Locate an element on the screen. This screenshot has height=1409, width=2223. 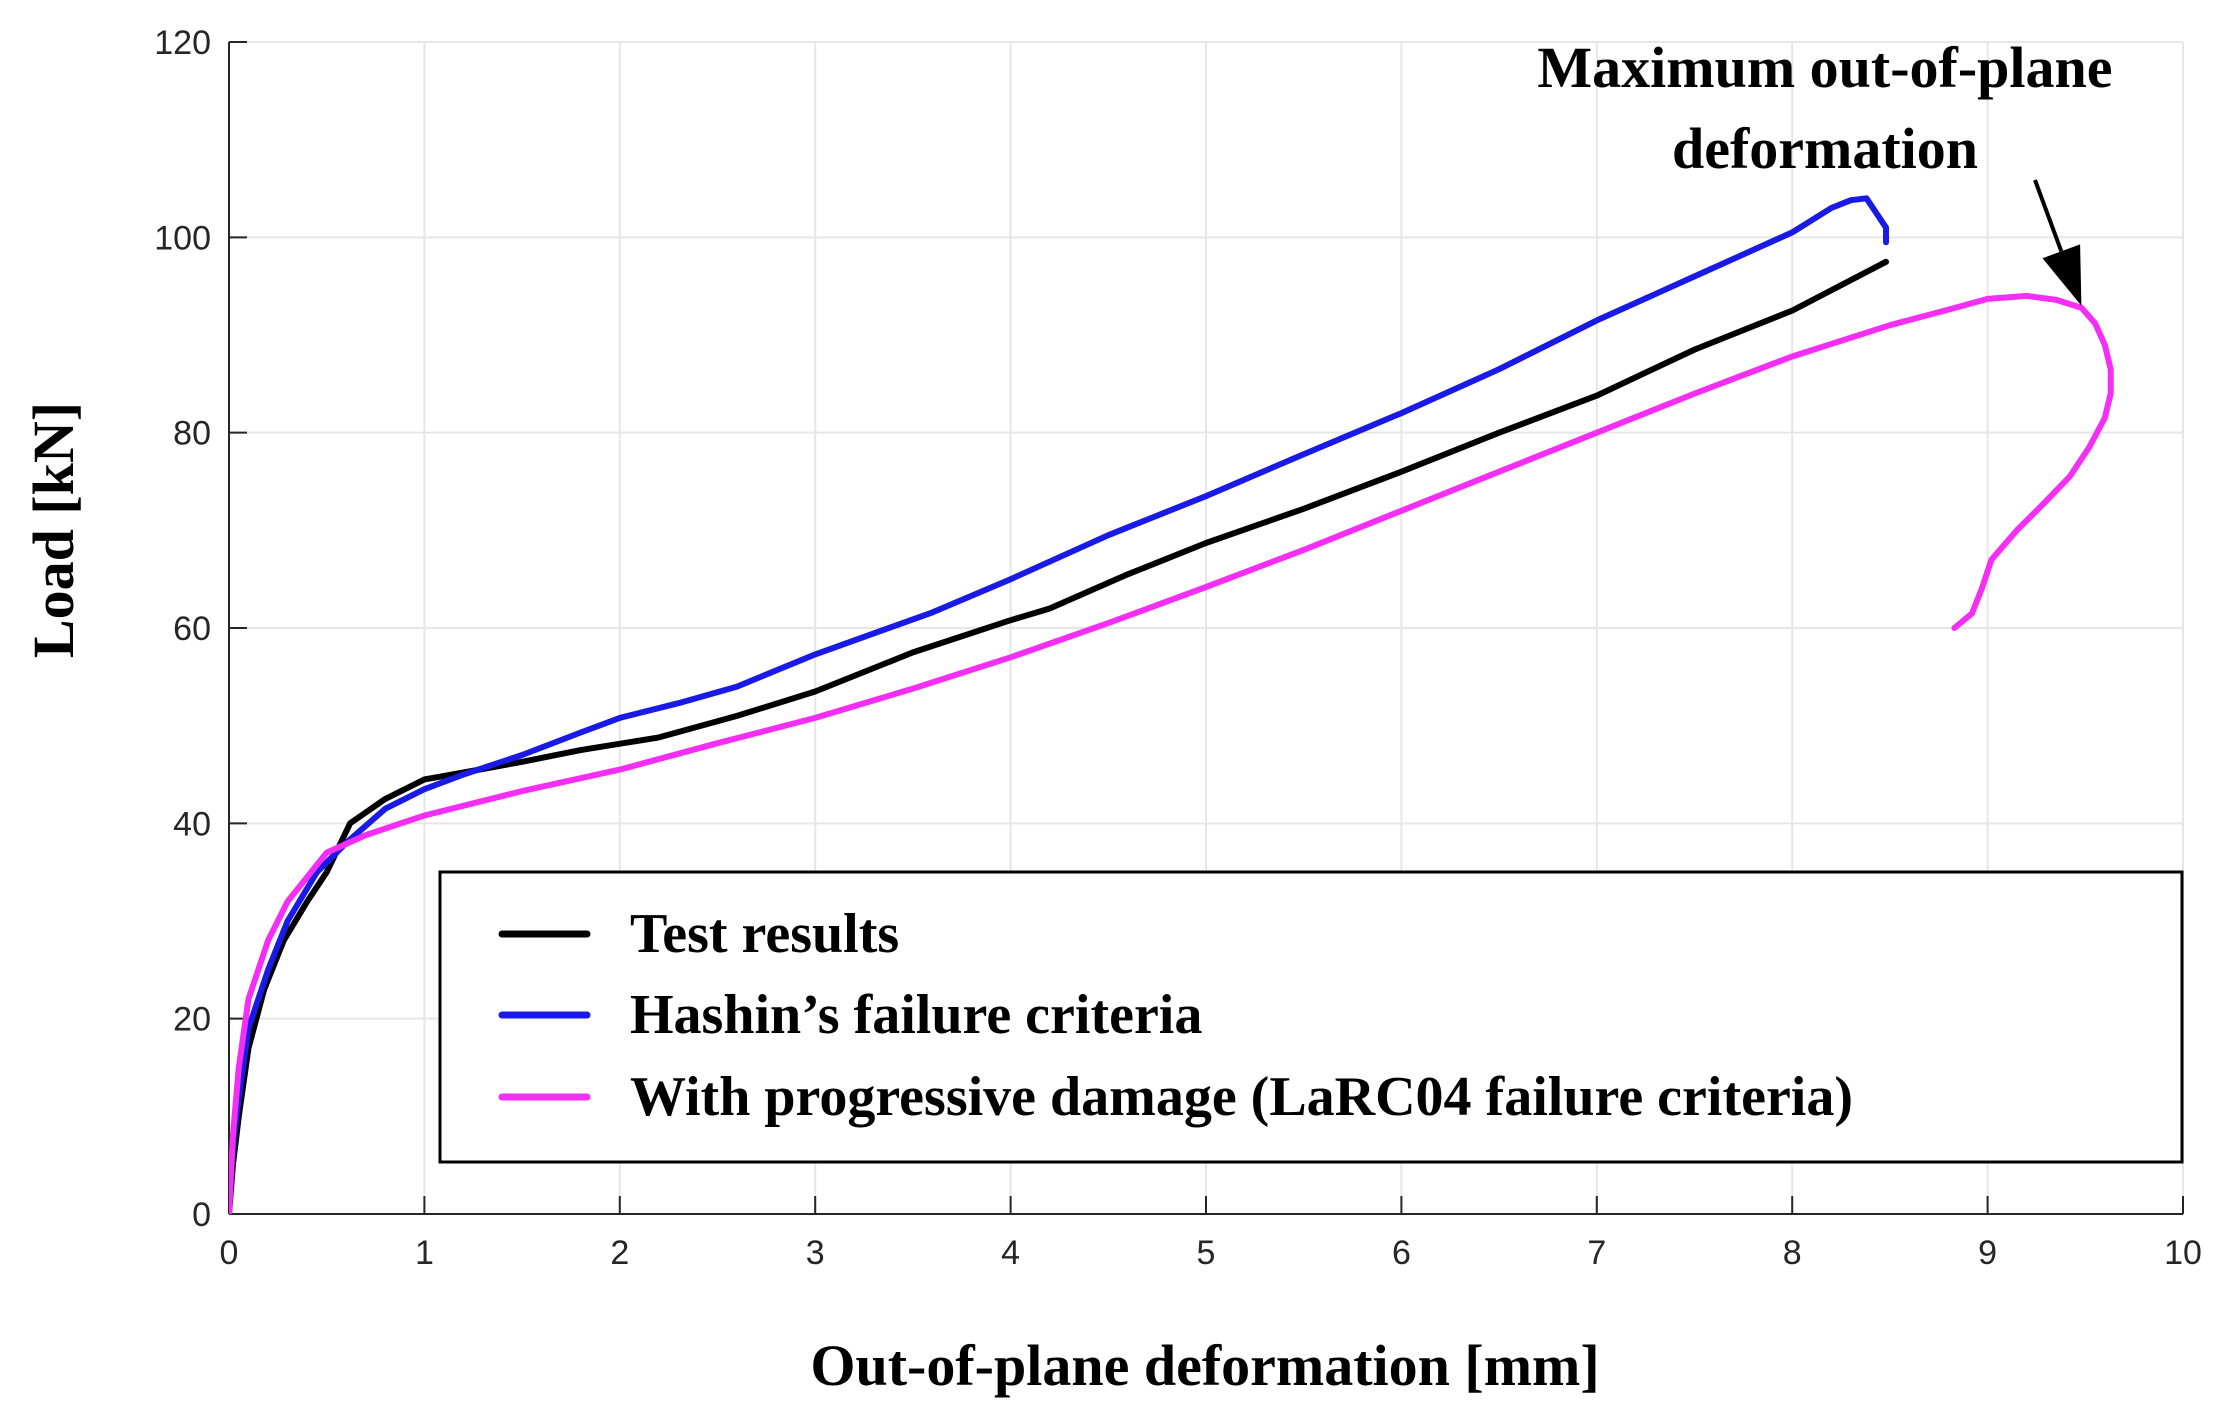
x-tick-label: 7 is located at coordinates (1596, 1253).